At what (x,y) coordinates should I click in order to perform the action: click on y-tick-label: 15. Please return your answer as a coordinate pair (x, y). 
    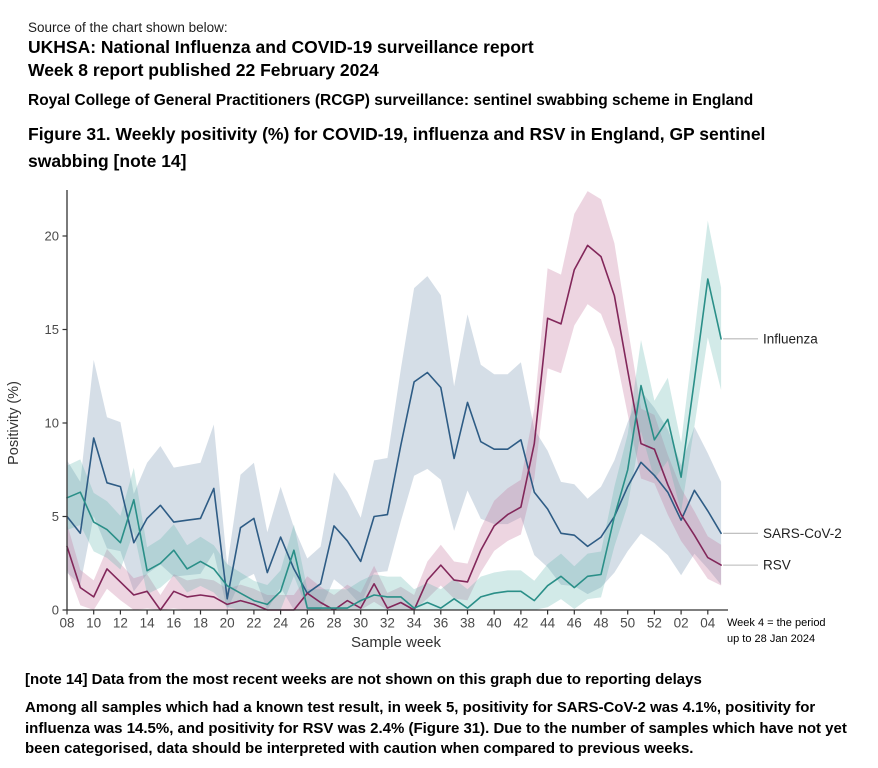
    Looking at the image, I should click on (52, 329).